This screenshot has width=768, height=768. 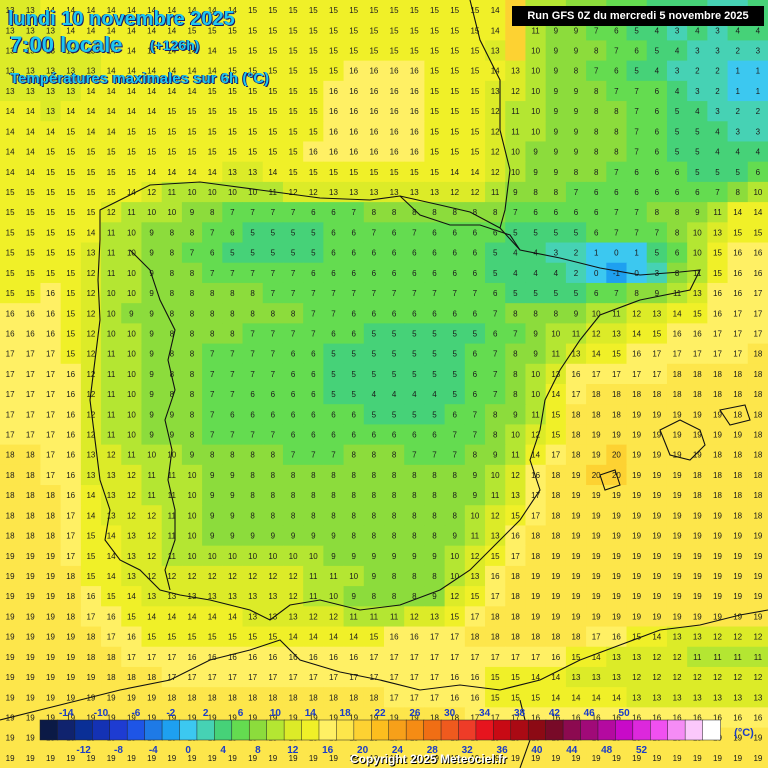 What do you see at coordinates (737, 152) in the screenshot?
I see `temperature-value: 4` at bounding box center [737, 152].